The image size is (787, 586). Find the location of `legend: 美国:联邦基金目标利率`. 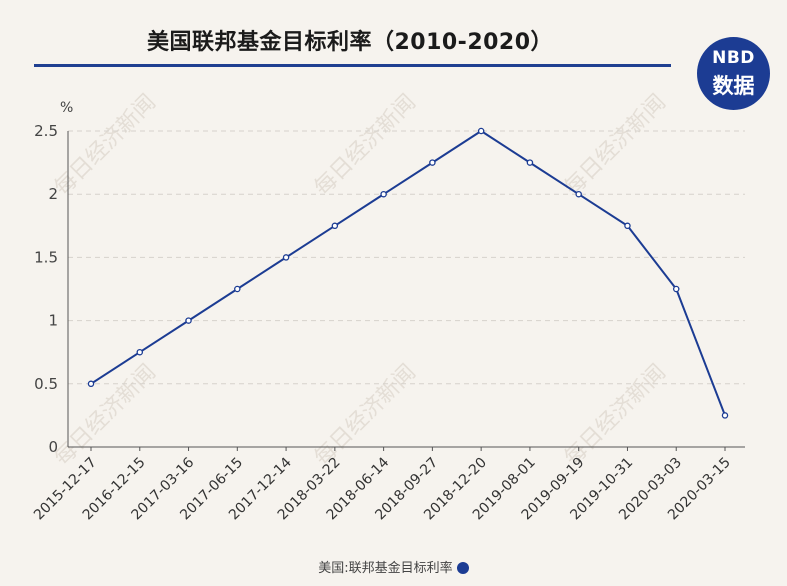

legend: 美国:联邦基金目标利率 is located at coordinates (393, 566).